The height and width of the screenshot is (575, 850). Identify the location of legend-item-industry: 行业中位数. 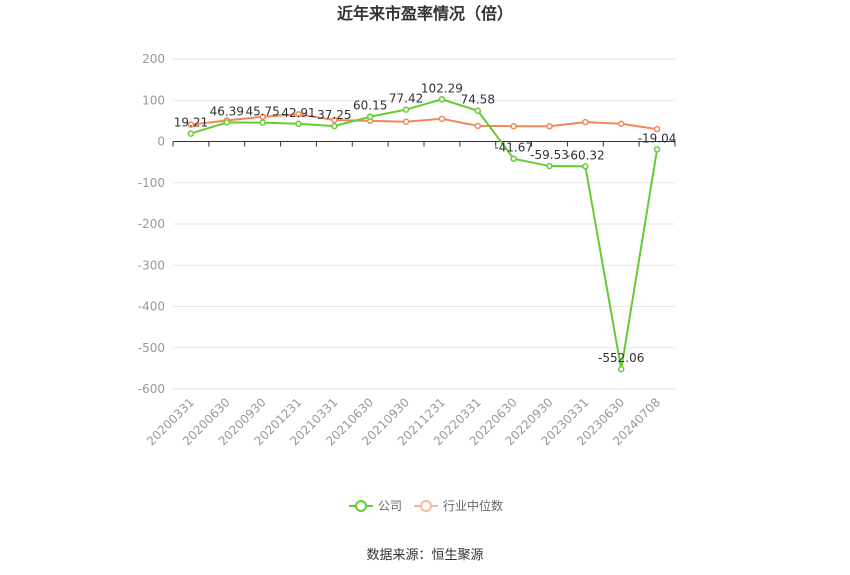
(458, 505).